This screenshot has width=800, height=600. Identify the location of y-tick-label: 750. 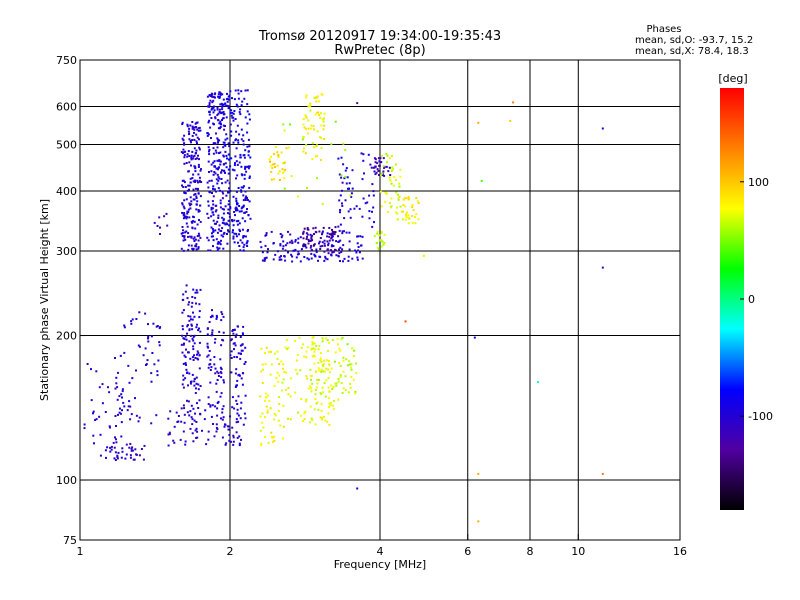
(66, 60).